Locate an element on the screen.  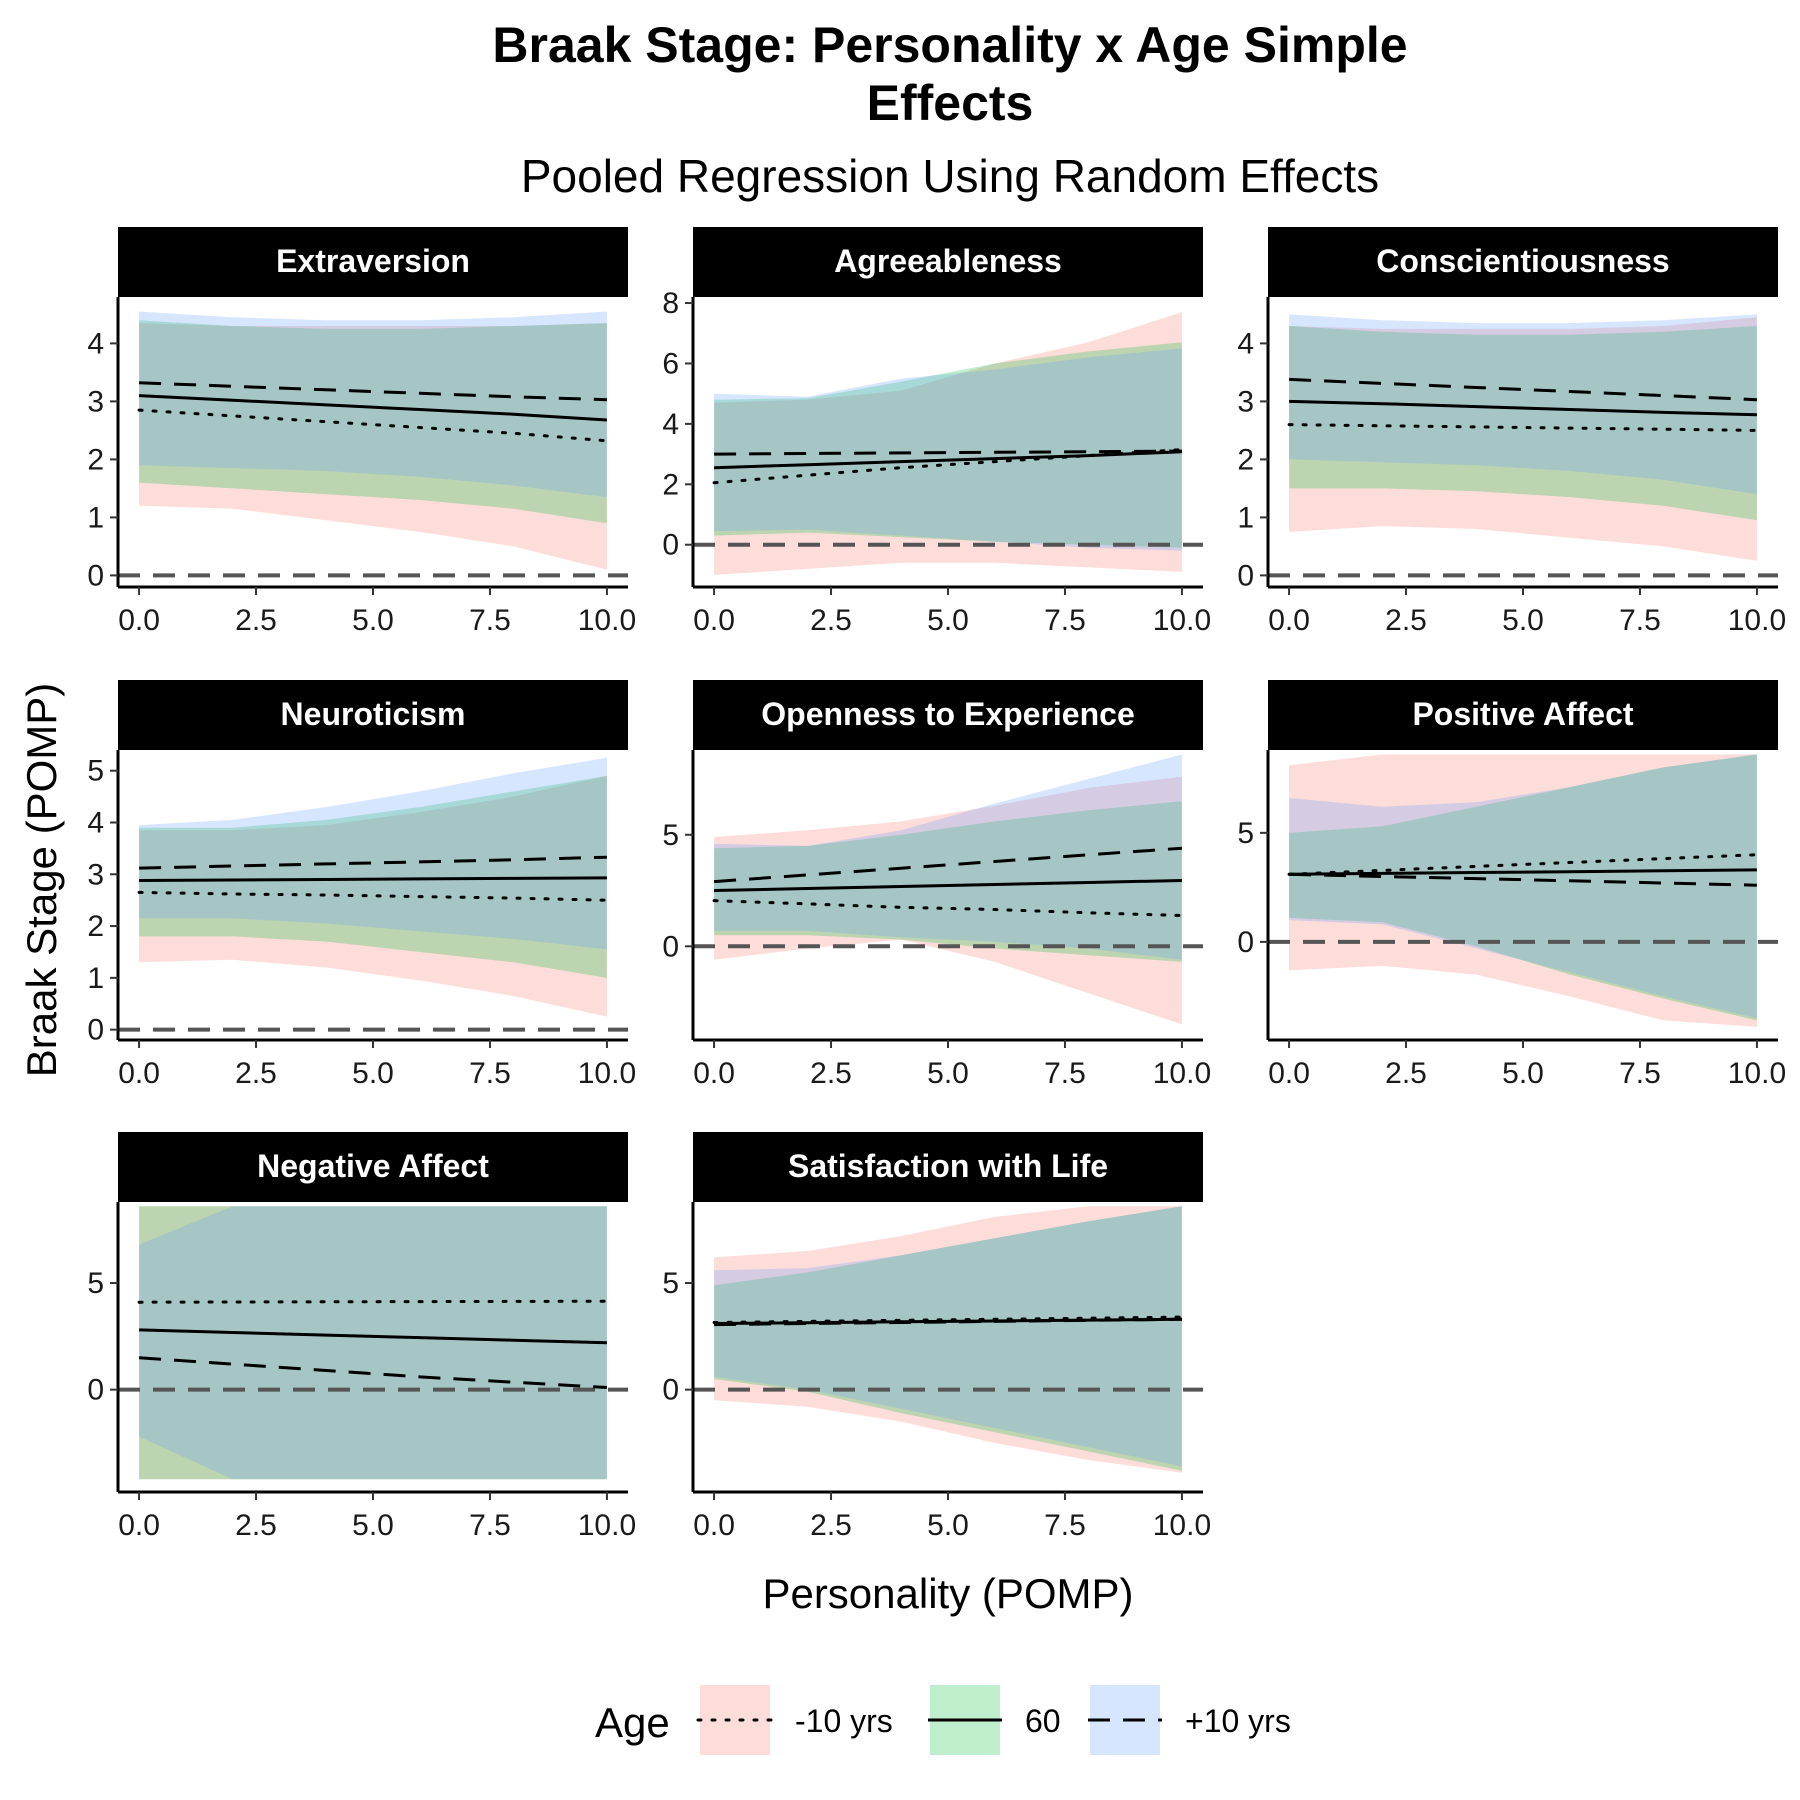
x-tick-label-negative-affect-2: 5.0 is located at coordinates (373, 1525).